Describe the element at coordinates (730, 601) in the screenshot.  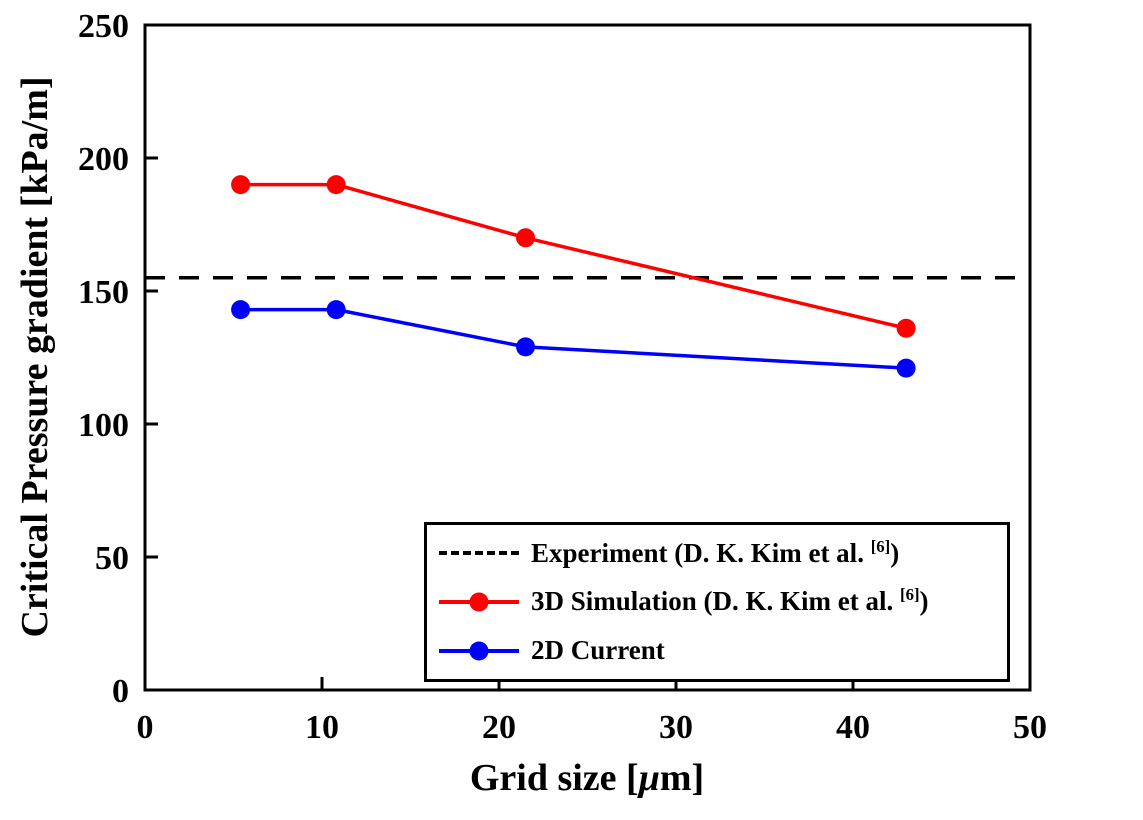
I see `legend-label: 3D Simulation (D. K. Kim et al. [6])` at that location.